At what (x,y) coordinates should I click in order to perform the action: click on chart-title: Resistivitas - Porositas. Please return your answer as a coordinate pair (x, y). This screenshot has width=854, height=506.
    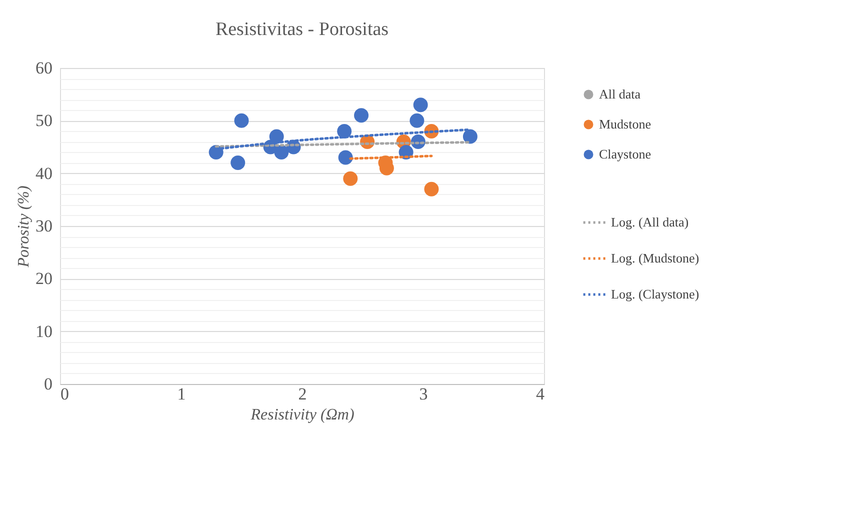
    Looking at the image, I should click on (302, 29).